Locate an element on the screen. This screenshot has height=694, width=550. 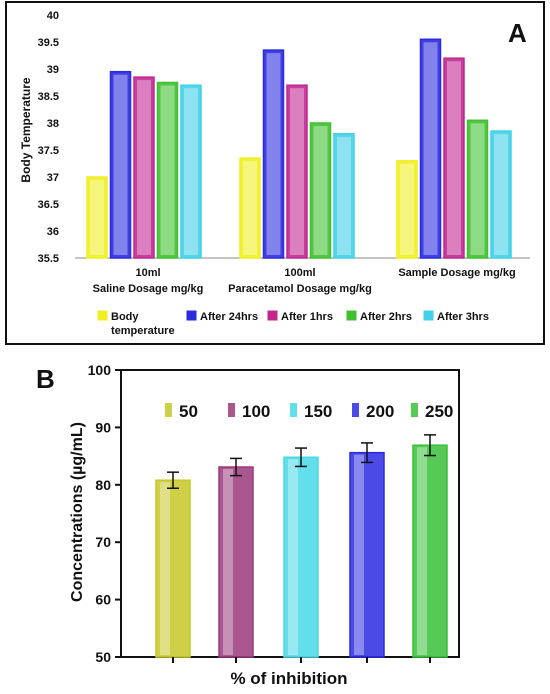
panel-b-legend-label-4: 250 is located at coordinates (439, 411).